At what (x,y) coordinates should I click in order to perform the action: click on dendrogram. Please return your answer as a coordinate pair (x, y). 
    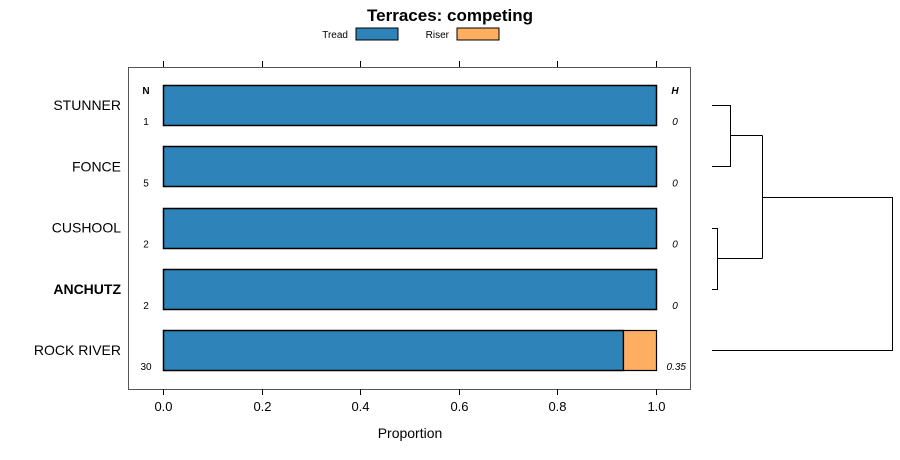
    Looking at the image, I should click on (802, 228).